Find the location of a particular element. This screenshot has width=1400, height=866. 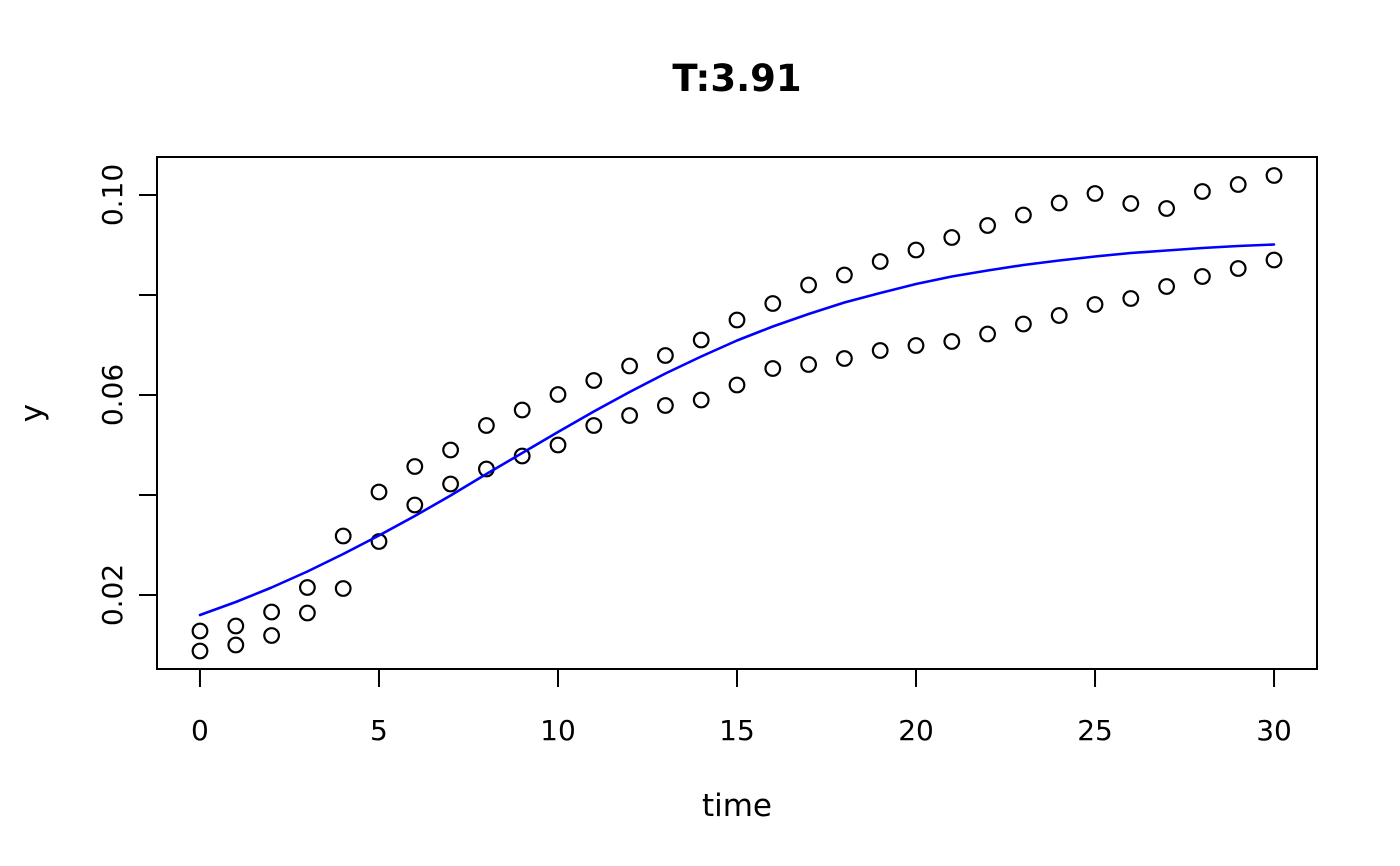

x-tick-label: 25 is located at coordinates (1095, 730).